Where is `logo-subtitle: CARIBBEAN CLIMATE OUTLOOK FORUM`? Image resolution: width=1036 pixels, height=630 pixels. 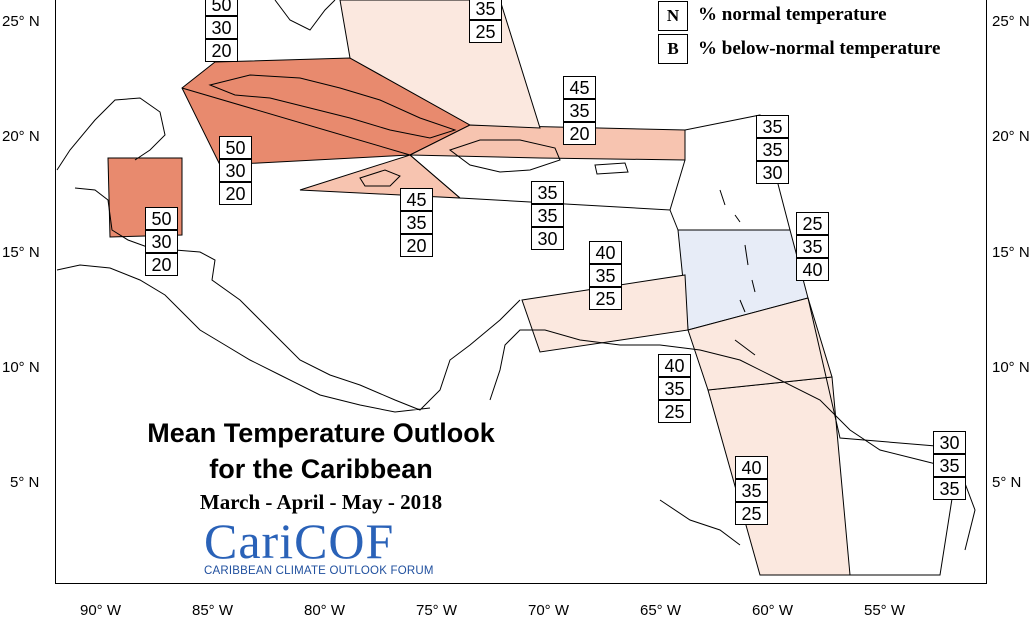 logo-subtitle: CARIBBEAN CLIMATE OUTLOOK FORUM is located at coordinates (319, 571).